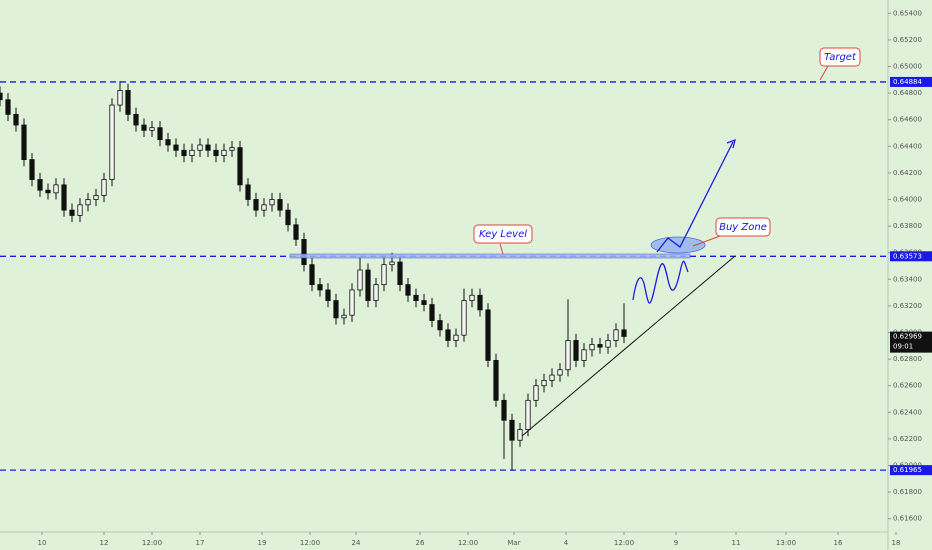  Describe the element at coordinates (262, 543) in the screenshot. I see `x-tick-label: 19` at that location.